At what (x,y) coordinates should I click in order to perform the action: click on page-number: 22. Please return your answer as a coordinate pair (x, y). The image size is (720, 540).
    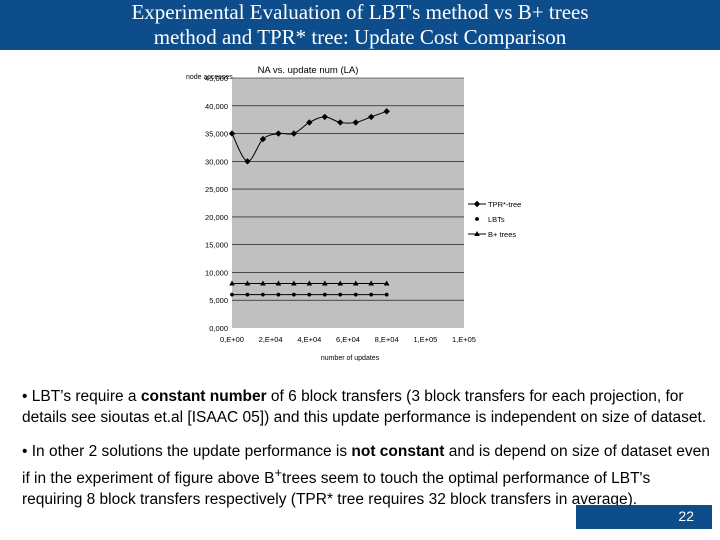
    Looking at the image, I should click on (686, 516).